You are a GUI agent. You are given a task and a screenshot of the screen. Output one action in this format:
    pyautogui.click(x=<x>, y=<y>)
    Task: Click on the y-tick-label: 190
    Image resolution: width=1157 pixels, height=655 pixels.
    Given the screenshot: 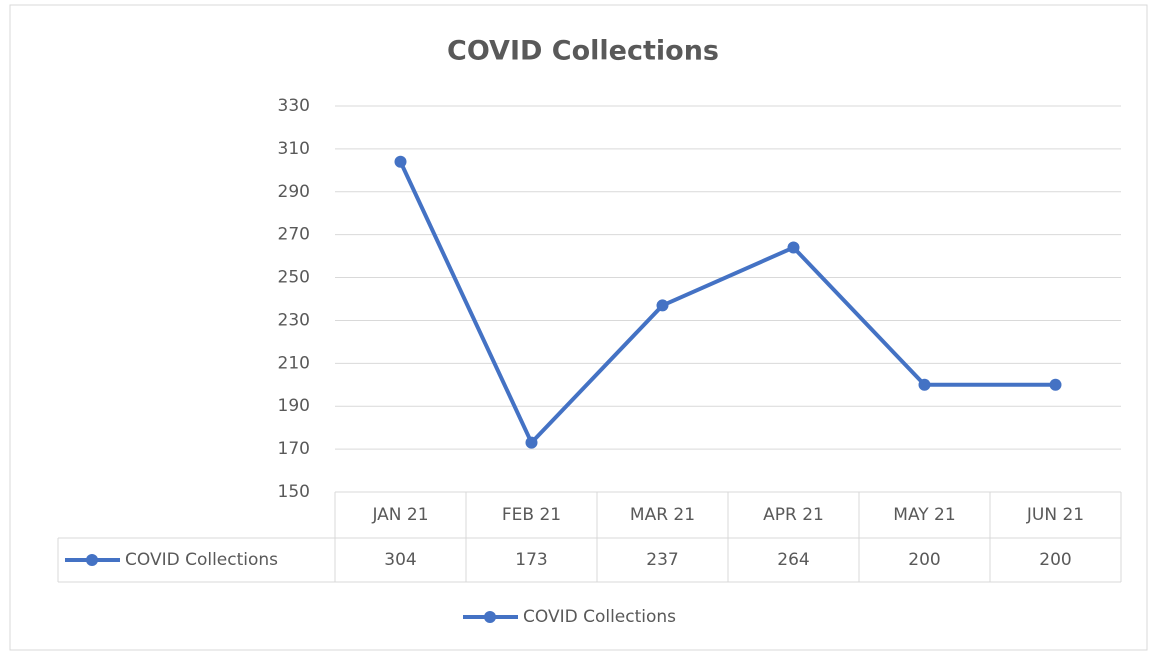 What is the action you would take?
    pyautogui.click(x=294, y=406)
    